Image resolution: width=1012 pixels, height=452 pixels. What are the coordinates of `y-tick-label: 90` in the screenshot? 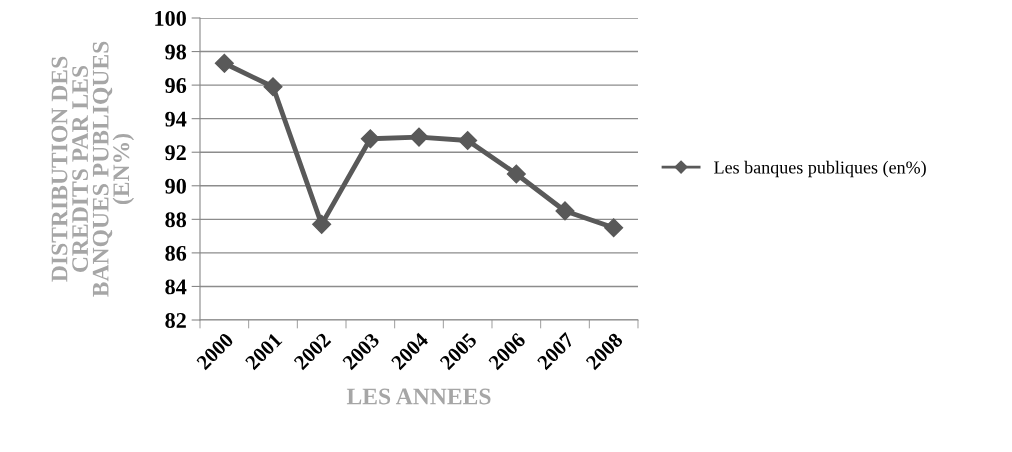 It's located at (175, 186).